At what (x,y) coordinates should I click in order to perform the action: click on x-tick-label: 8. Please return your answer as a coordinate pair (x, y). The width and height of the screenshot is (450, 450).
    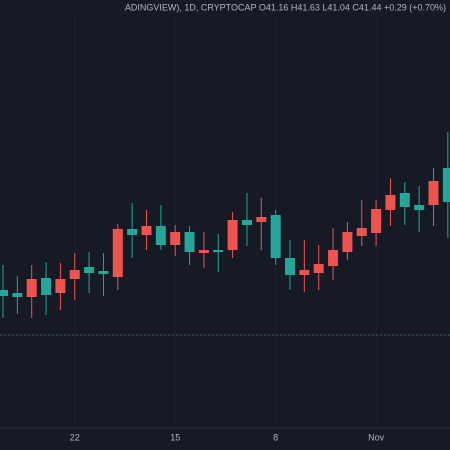
    Looking at the image, I should click on (275, 437).